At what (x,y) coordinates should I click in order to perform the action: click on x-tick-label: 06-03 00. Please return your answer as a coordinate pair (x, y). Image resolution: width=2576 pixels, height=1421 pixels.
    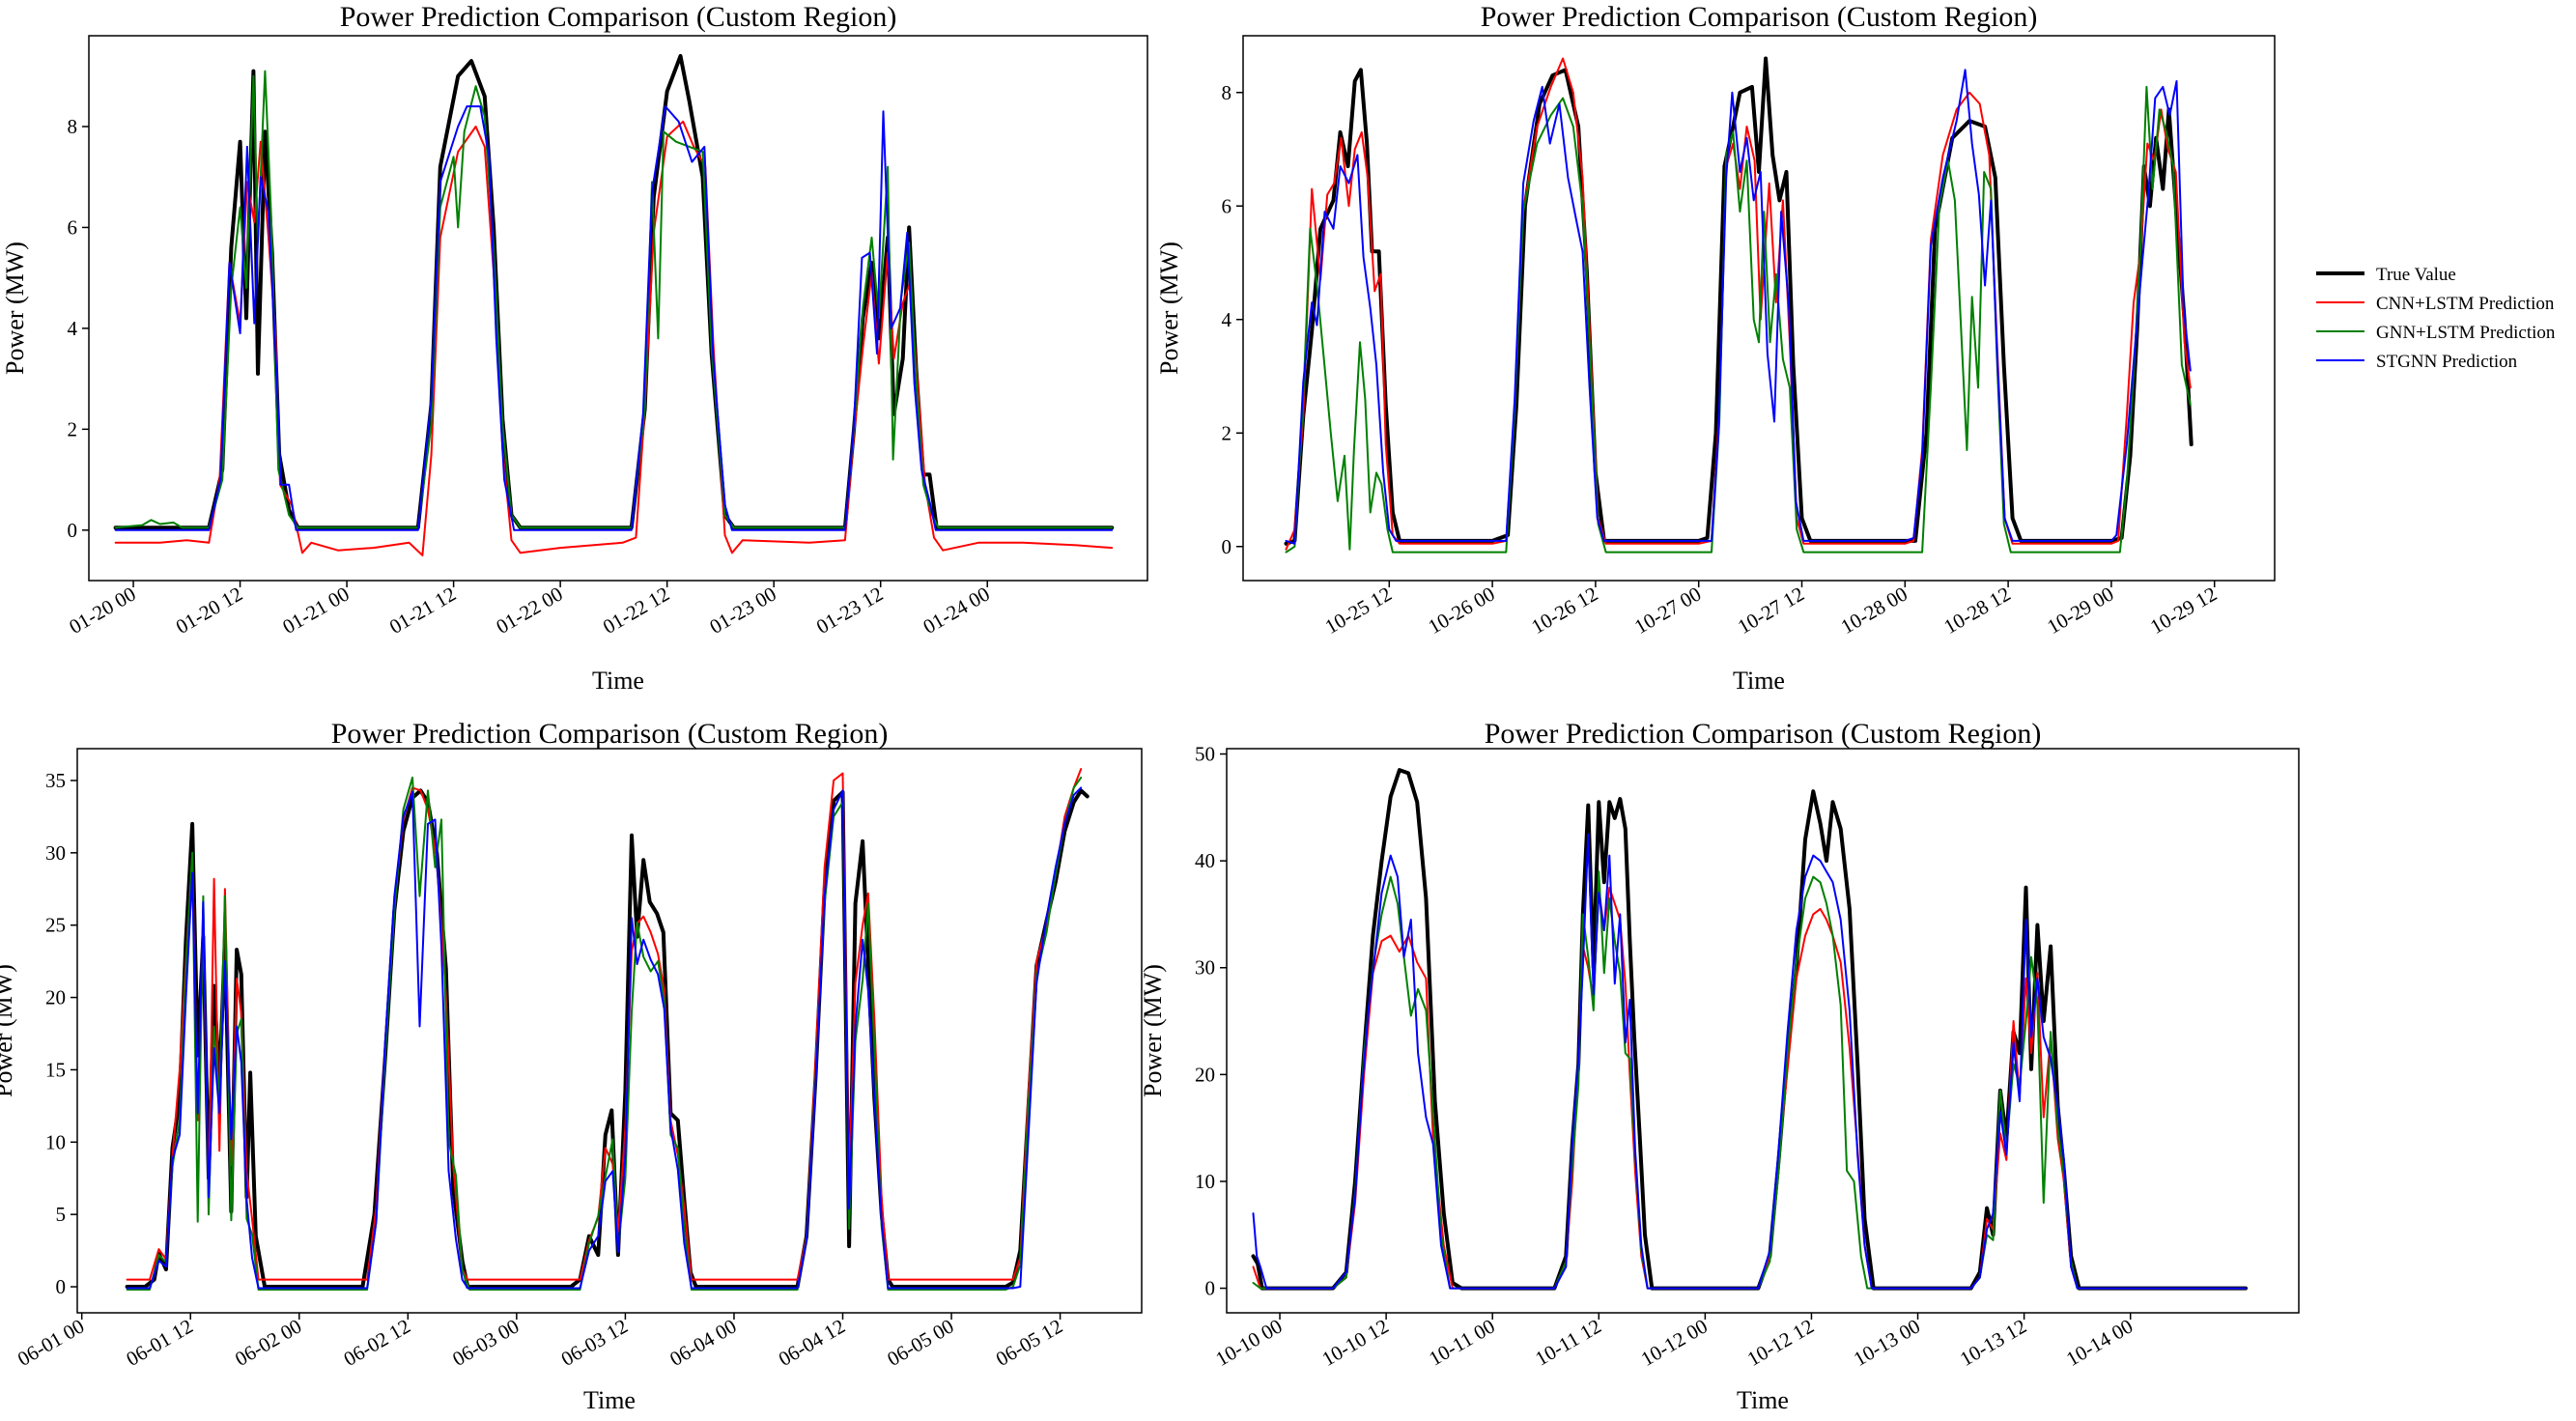
    Looking at the image, I should click on (485, 1343).